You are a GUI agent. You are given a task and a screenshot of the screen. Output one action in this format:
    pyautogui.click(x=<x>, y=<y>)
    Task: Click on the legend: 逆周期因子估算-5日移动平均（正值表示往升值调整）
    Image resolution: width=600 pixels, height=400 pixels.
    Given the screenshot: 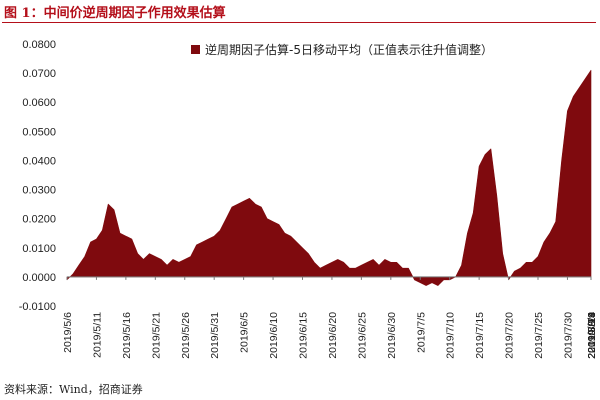 What is the action you would take?
    pyautogui.click(x=342, y=49)
    